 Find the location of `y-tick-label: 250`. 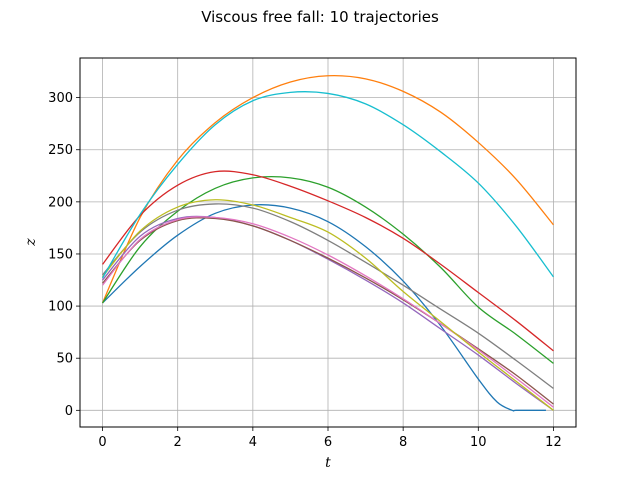

y-tick-label: 250 is located at coordinates (60, 150).